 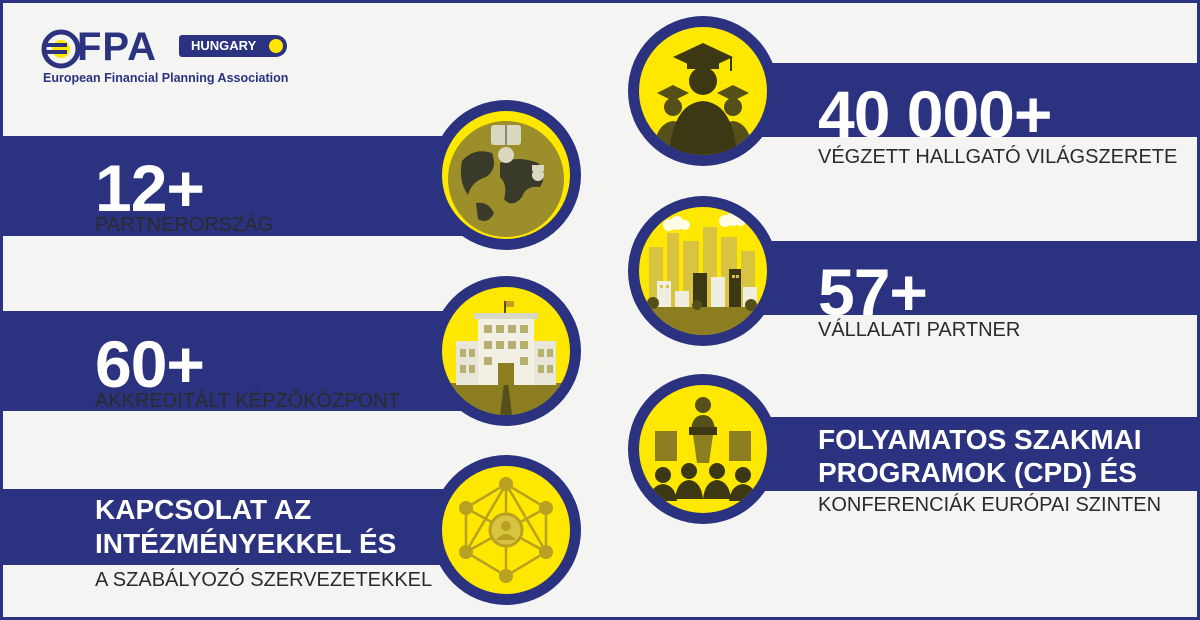 I want to click on network-icon, so click(x=506, y=530).